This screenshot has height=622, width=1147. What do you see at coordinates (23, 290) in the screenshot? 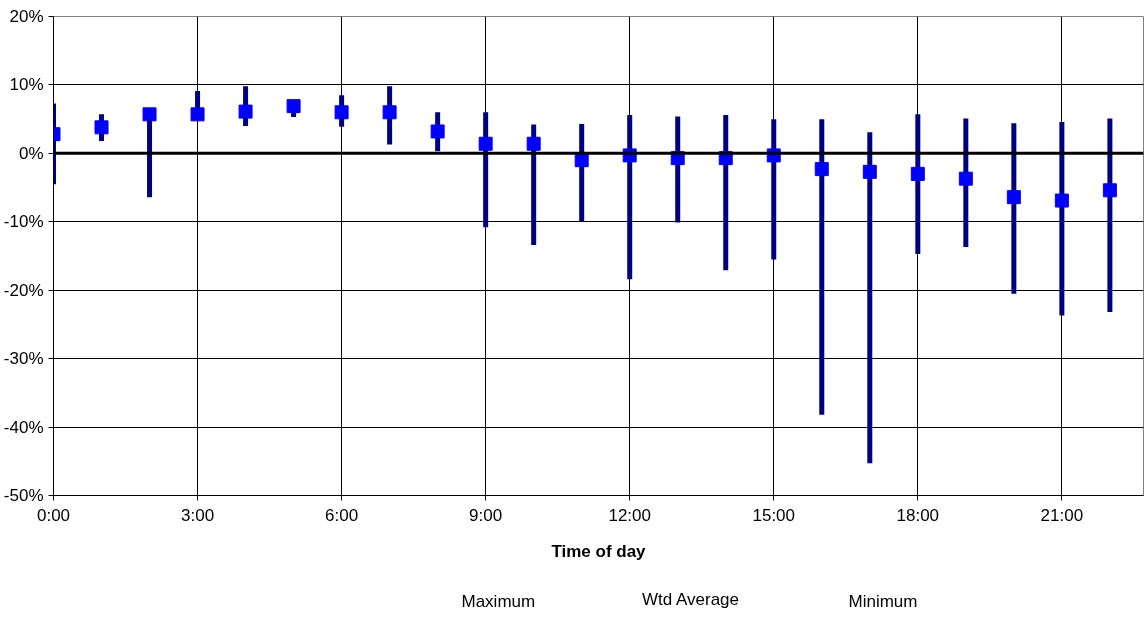
I see `y-tick-label: -20%` at bounding box center [23, 290].